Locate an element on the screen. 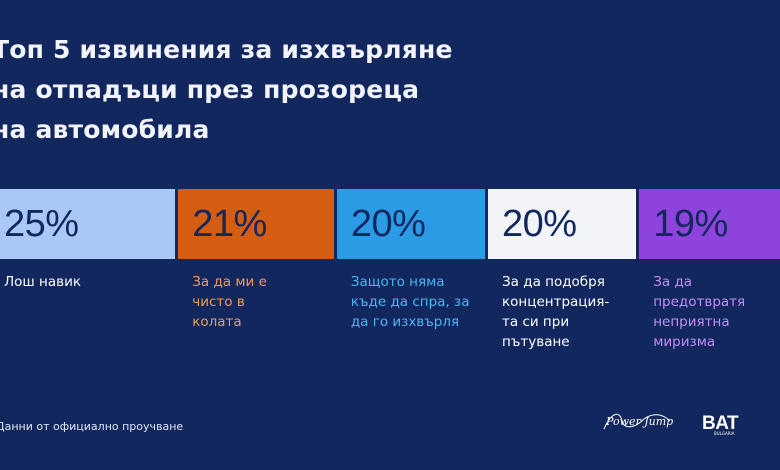 The width and height of the screenshot is (780, 470). bar-value-label: 21% is located at coordinates (229, 223).